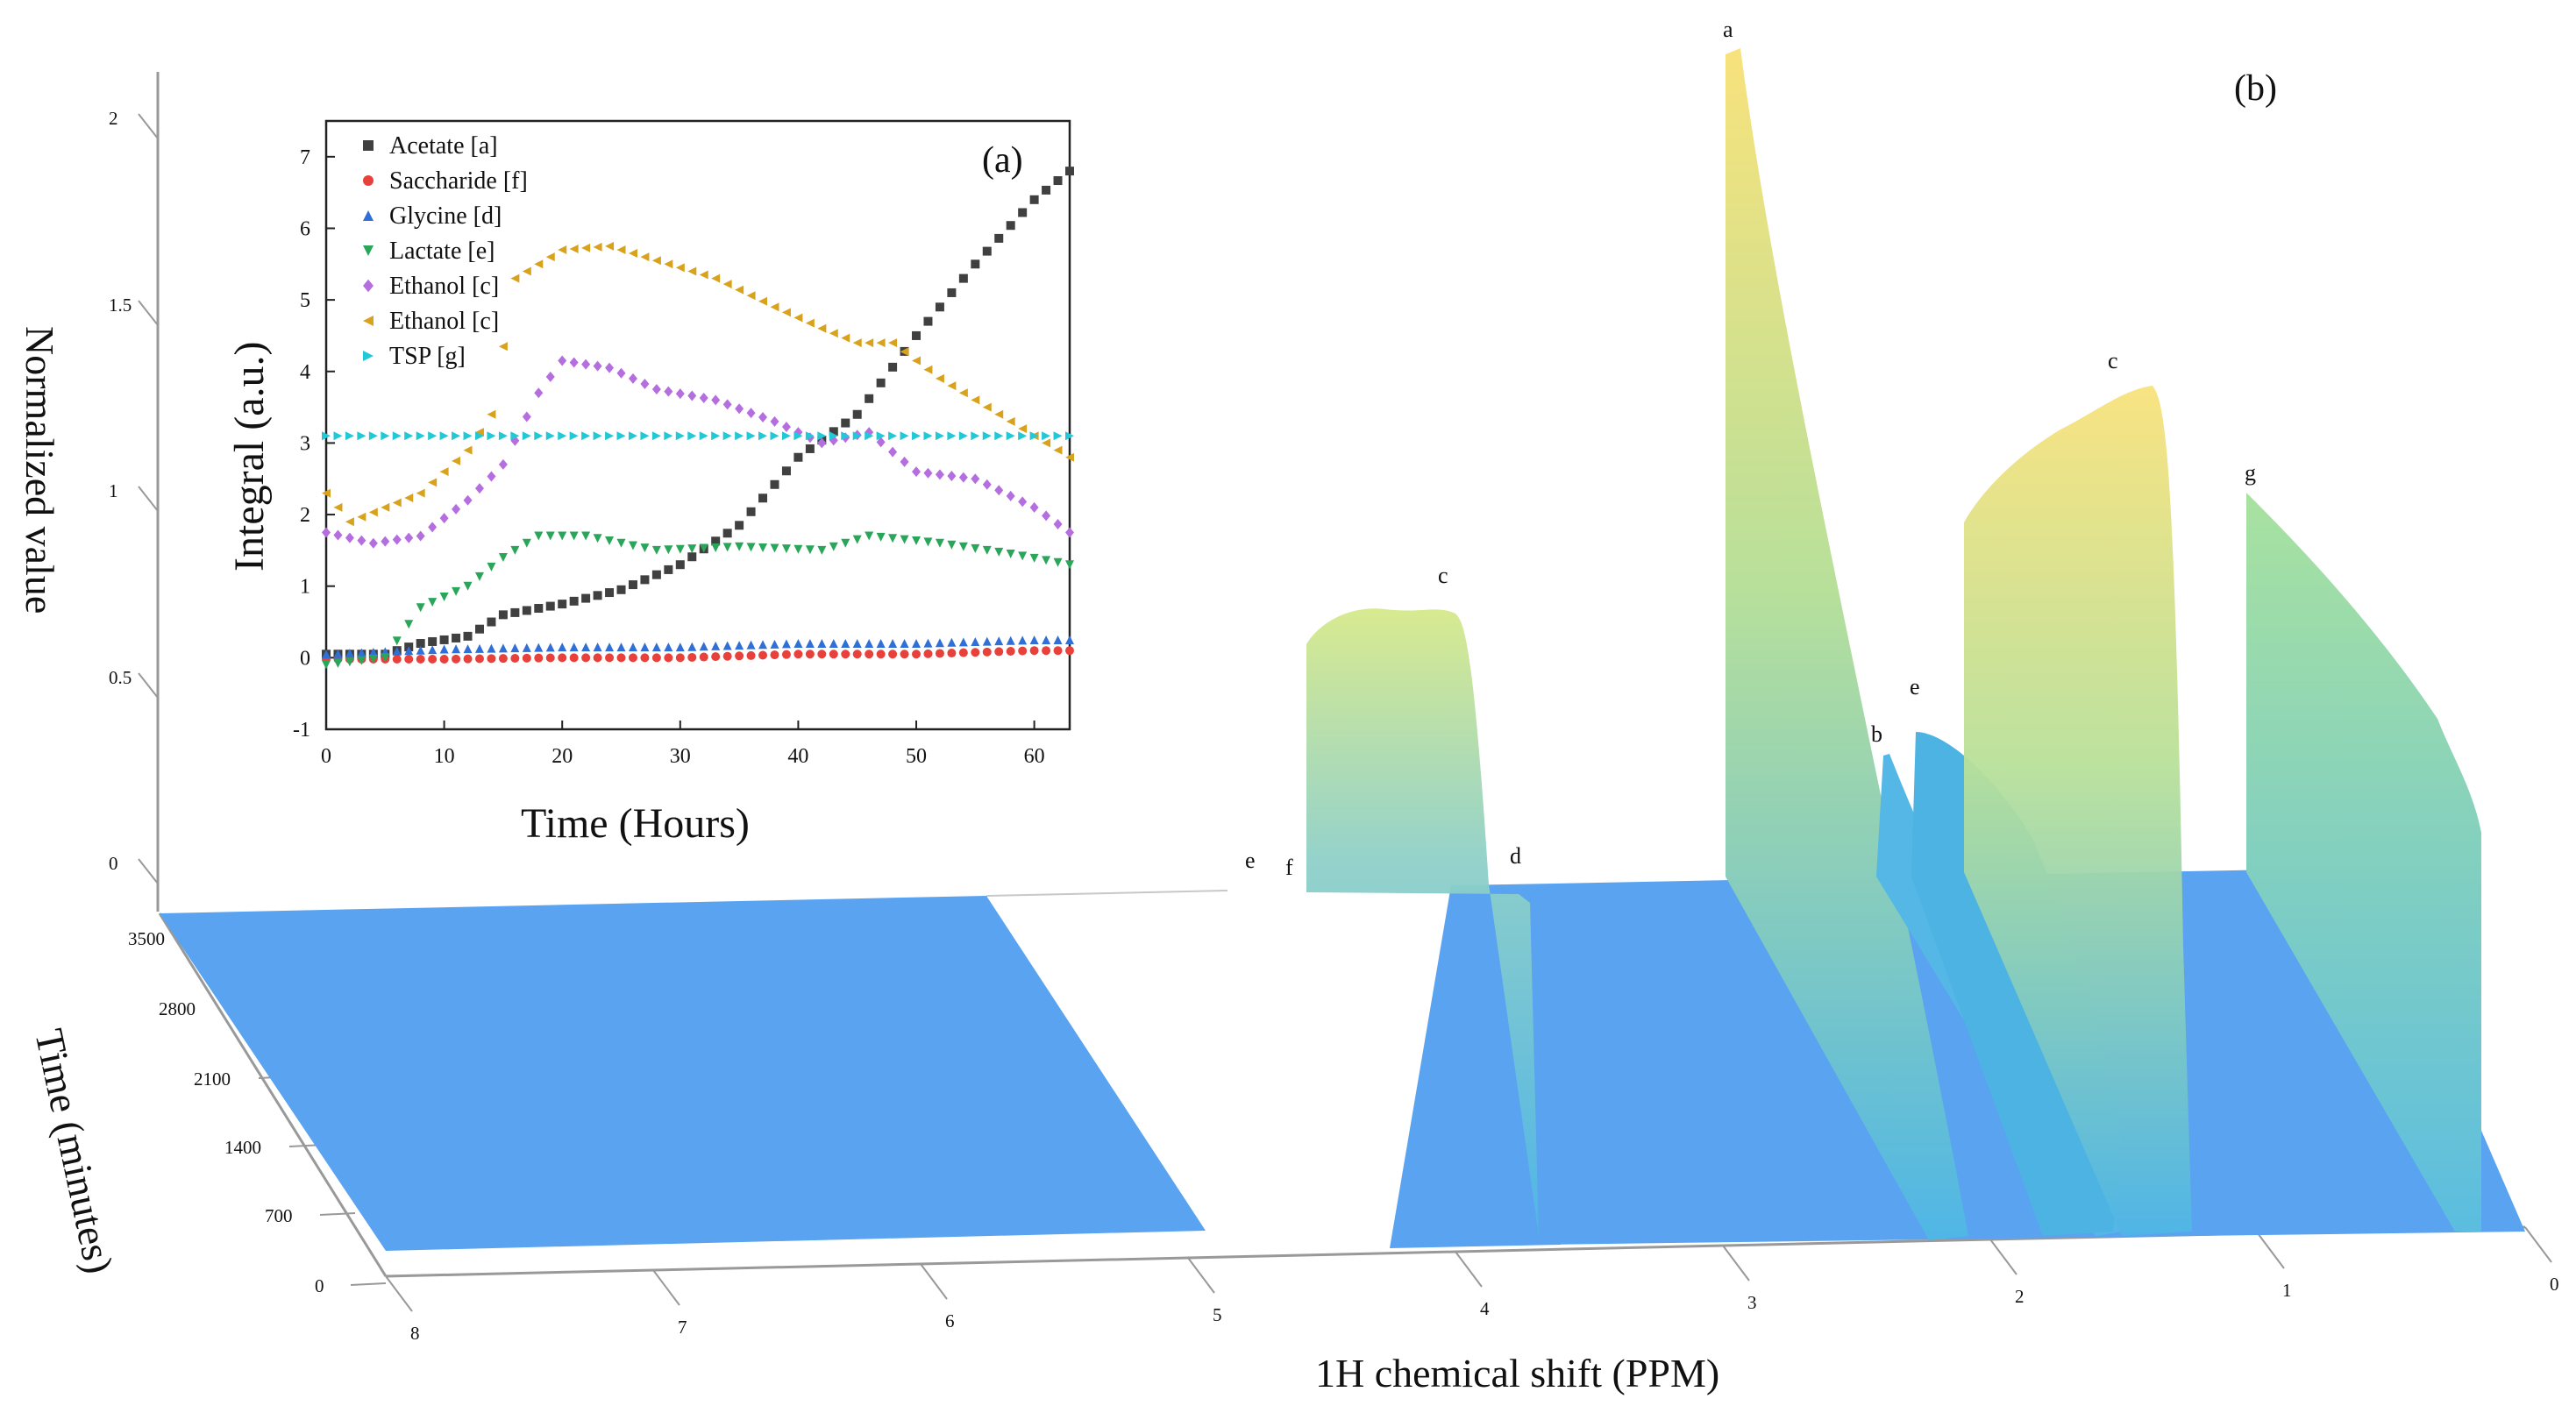  Describe the element at coordinates (635, 824) in the screenshot. I see `inset-x-axis-title: Time (Hours)` at that location.